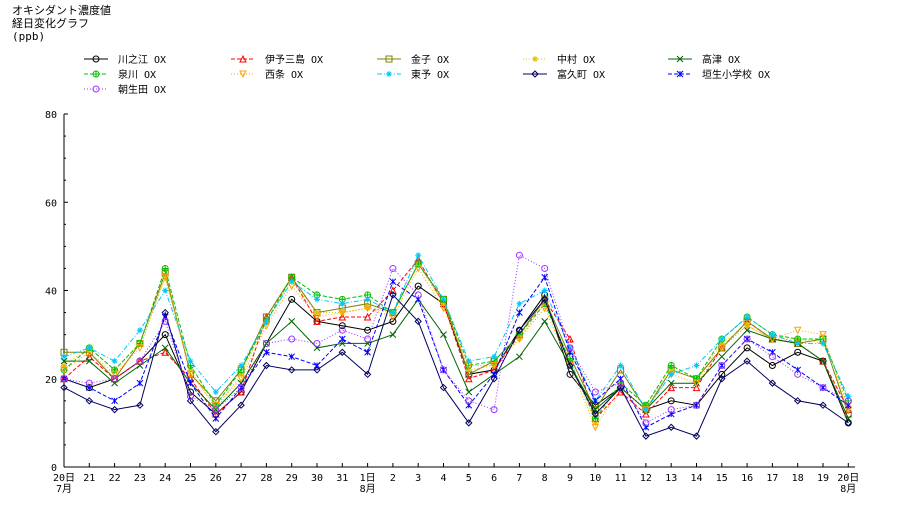 This screenshot has width=900, height=505. What do you see at coordinates (671, 478) in the screenshot?
I see `x-tick-label: 13` at bounding box center [671, 478].